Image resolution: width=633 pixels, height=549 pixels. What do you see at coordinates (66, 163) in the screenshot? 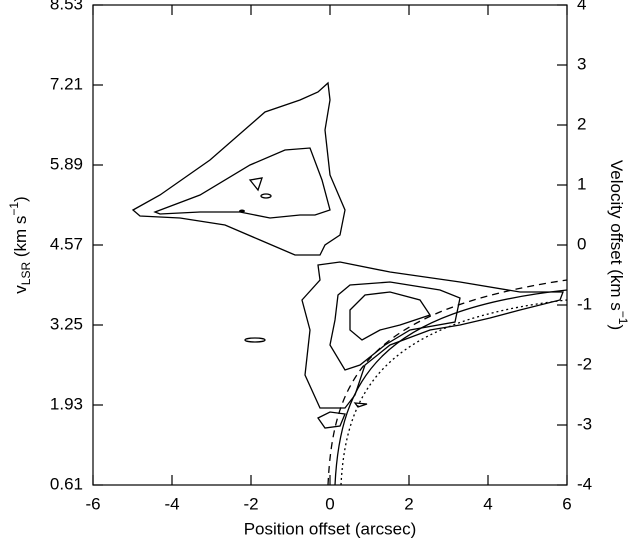
I see `y-tick-label: 5.89` at bounding box center [66, 163].